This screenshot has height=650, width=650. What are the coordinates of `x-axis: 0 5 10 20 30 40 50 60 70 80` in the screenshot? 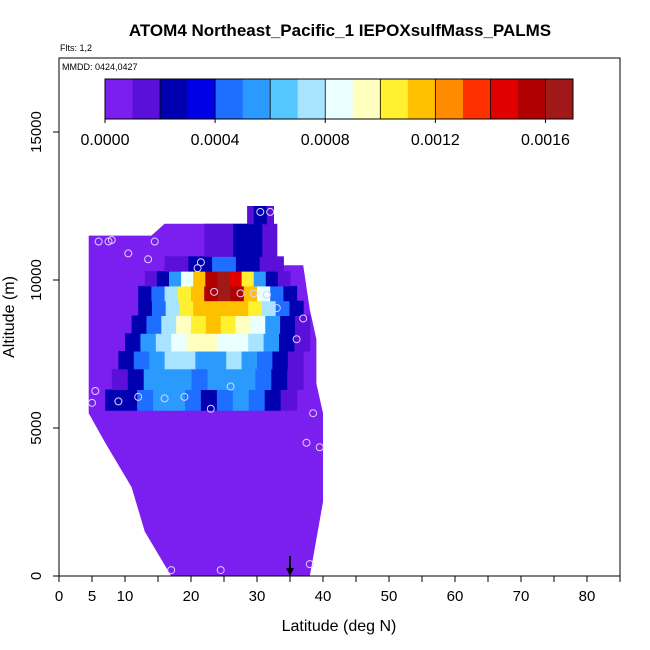 It's located at (338, 590).